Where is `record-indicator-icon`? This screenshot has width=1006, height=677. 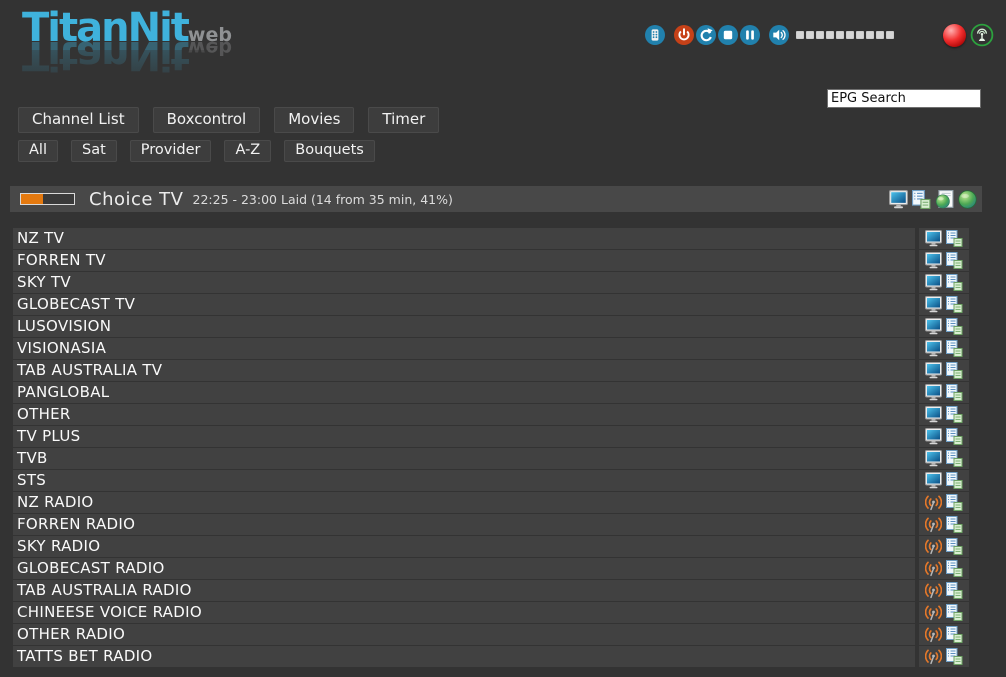
record-indicator-icon is located at coordinates (954, 35).